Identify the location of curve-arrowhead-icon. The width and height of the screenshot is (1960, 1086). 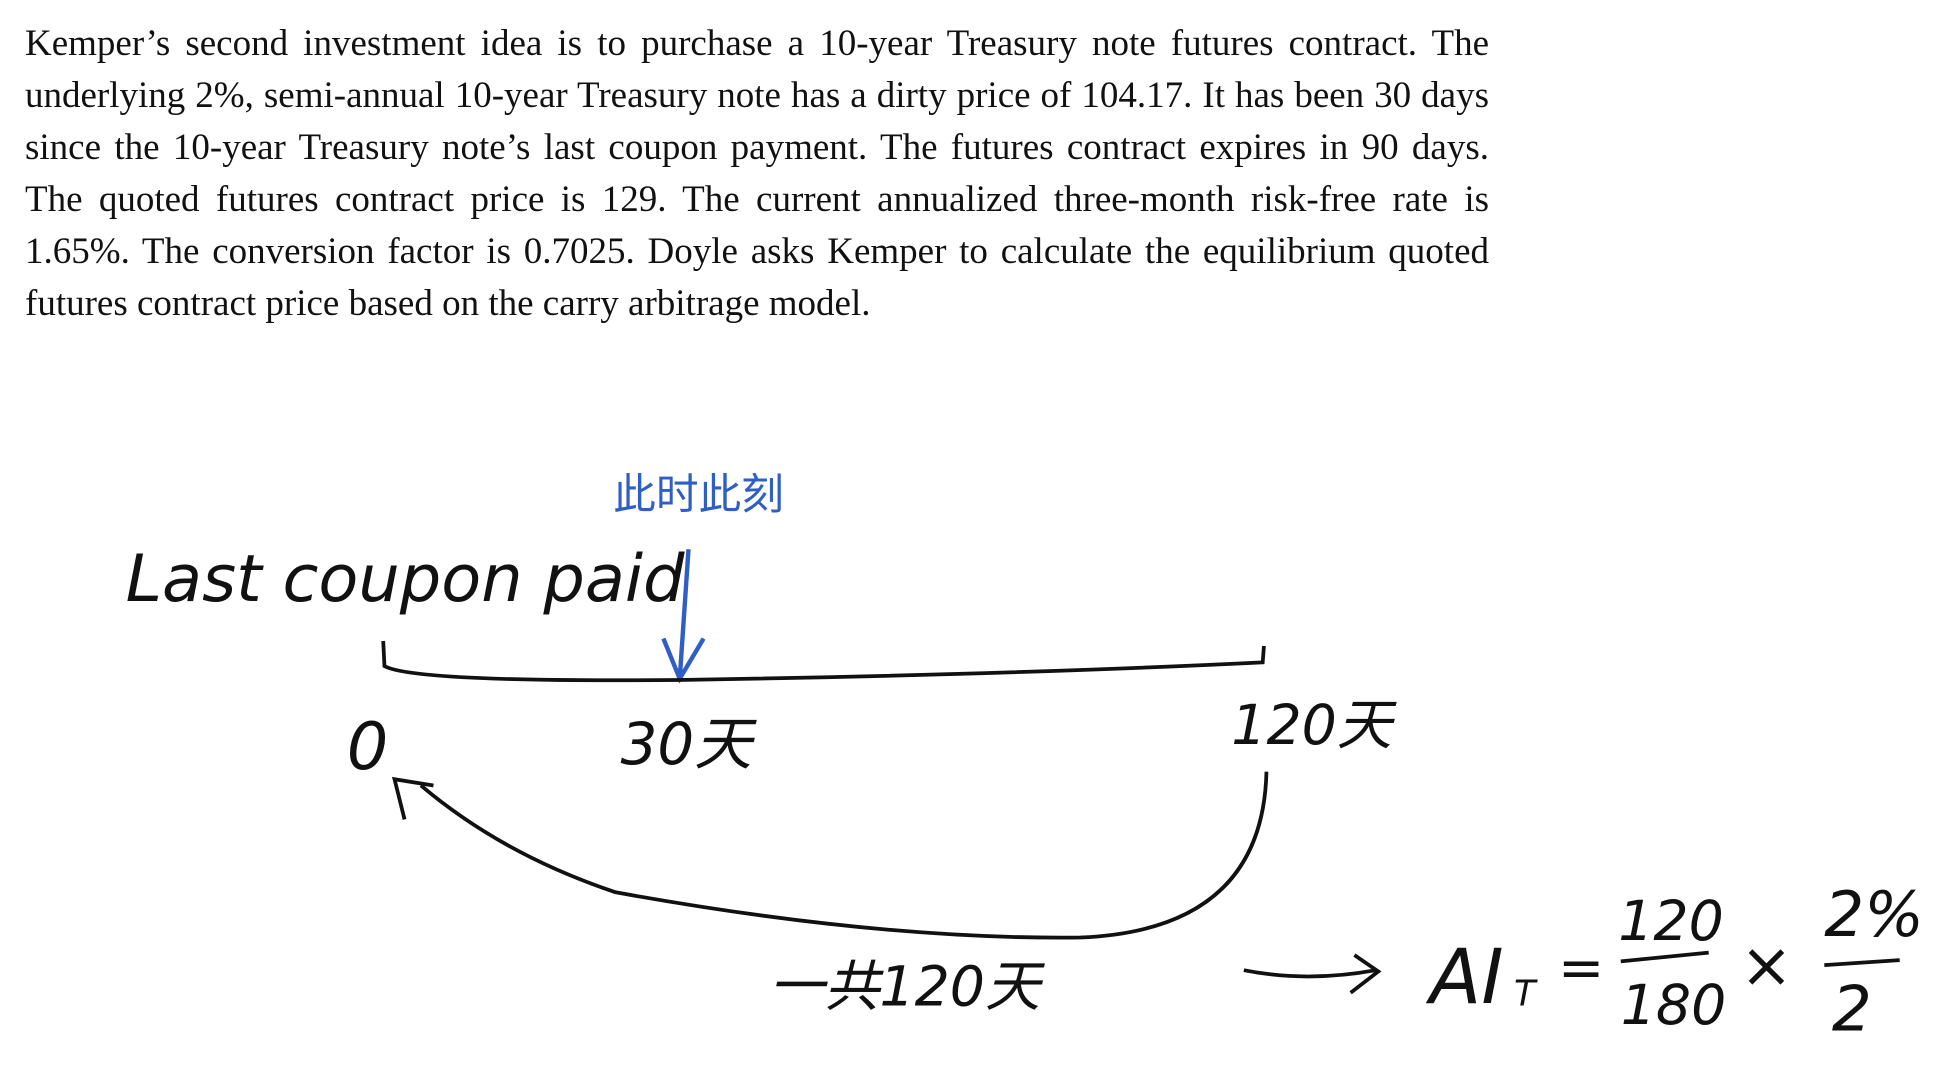
(412, 798).